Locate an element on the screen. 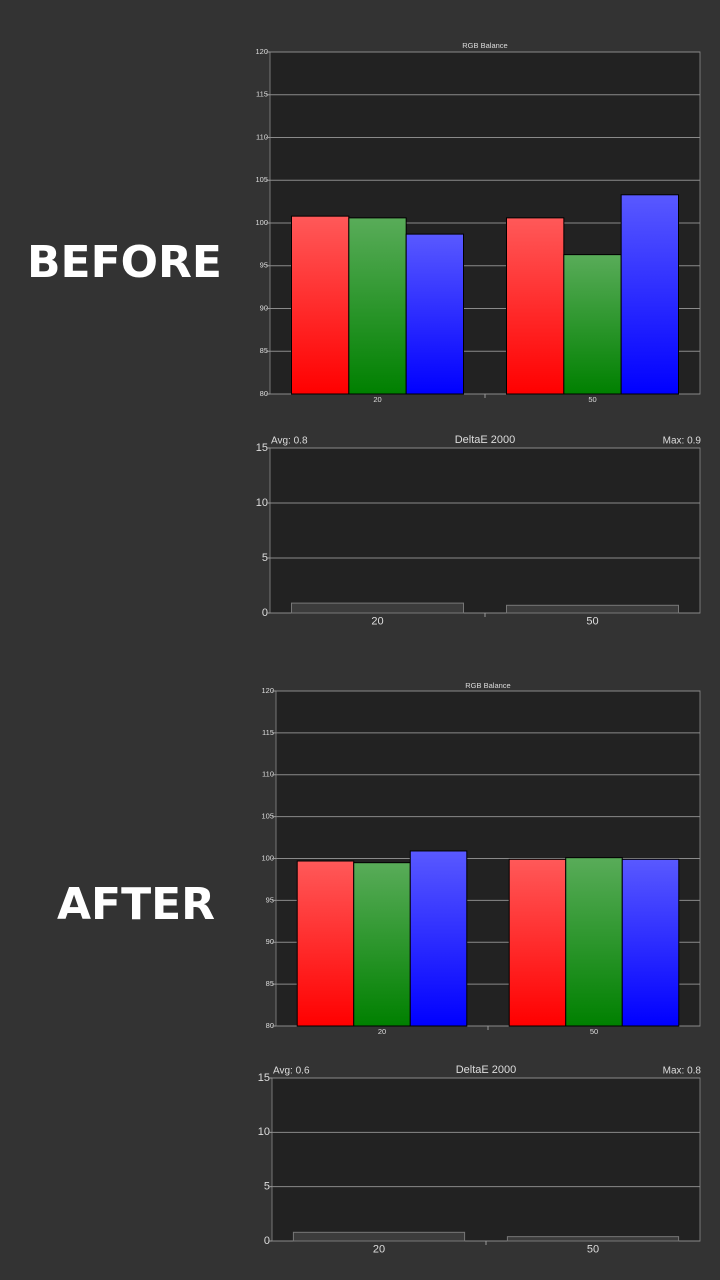 The height and width of the screenshot is (1280, 720). max-label: Max: 0.9 is located at coordinates (682, 441).